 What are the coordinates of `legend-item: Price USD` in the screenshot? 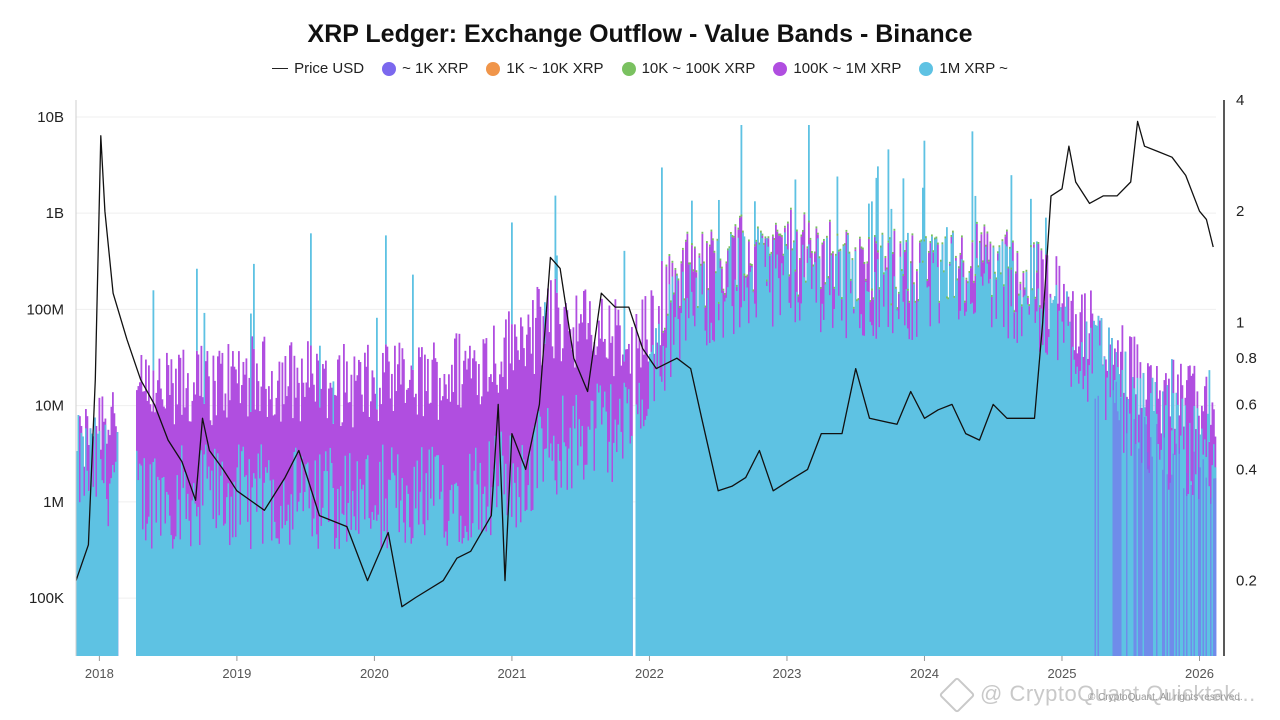 It's located at (318, 68).